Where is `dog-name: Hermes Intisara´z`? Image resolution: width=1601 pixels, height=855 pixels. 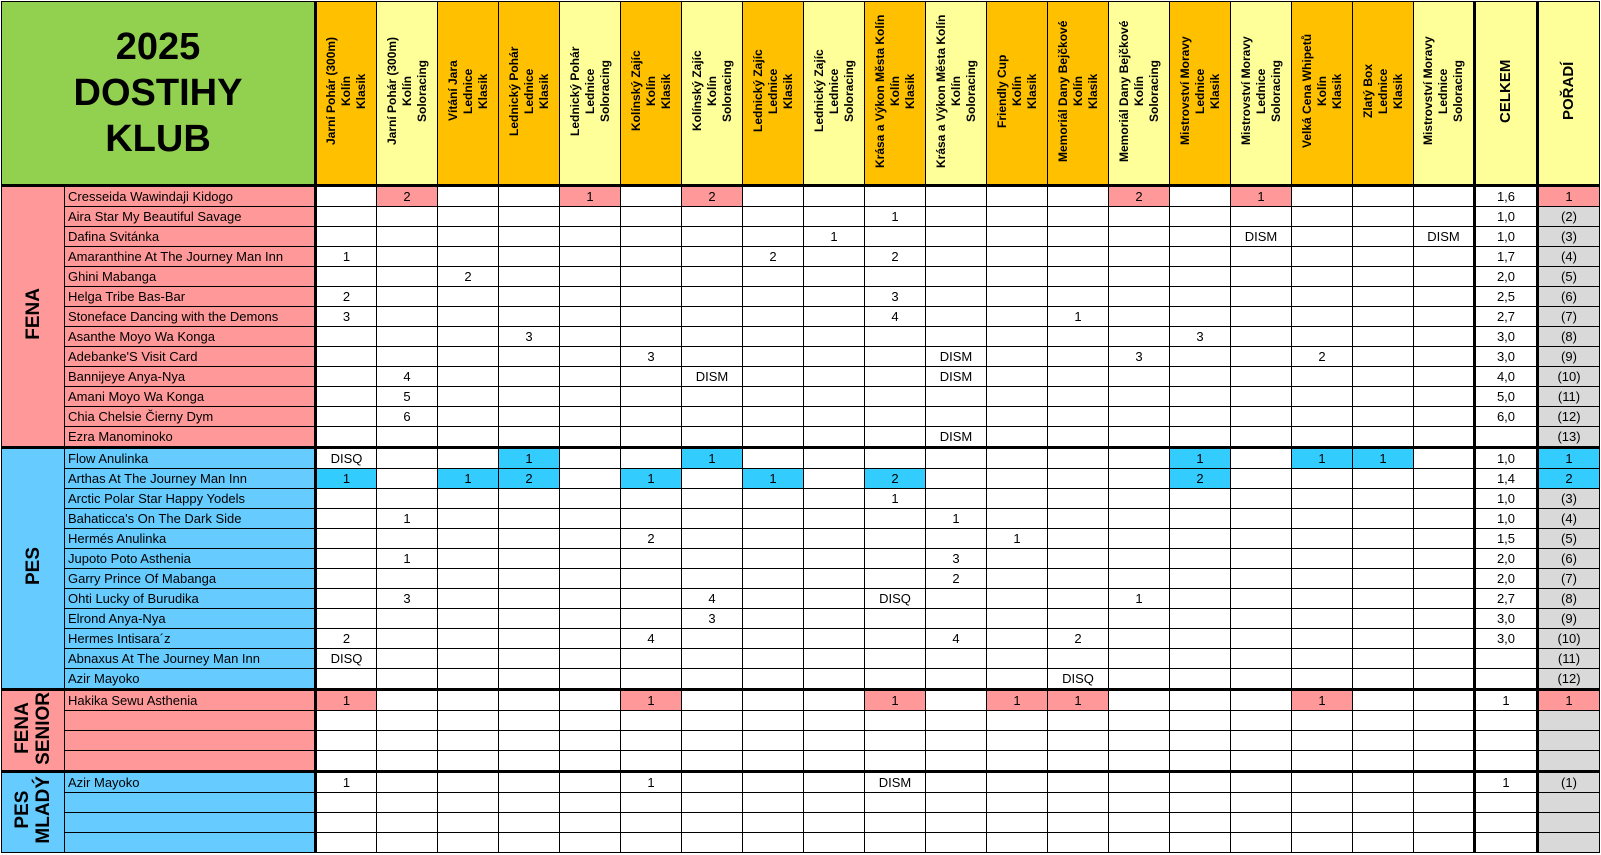
dog-name: Hermes Intisara´z is located at coordinates (190, 638).